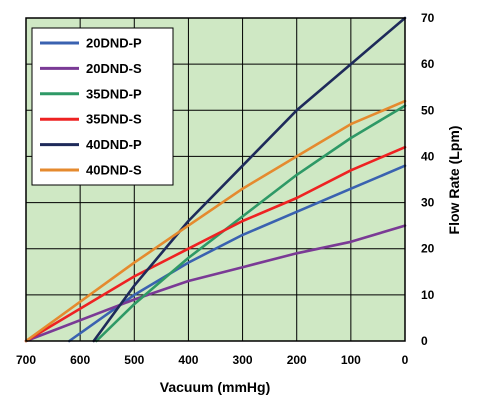 The height and width of the screenshot is (405, 477). Describe the element at coordinates (114, 68) in the screenshot. I see `legend-label: 20DND-S` at that location.